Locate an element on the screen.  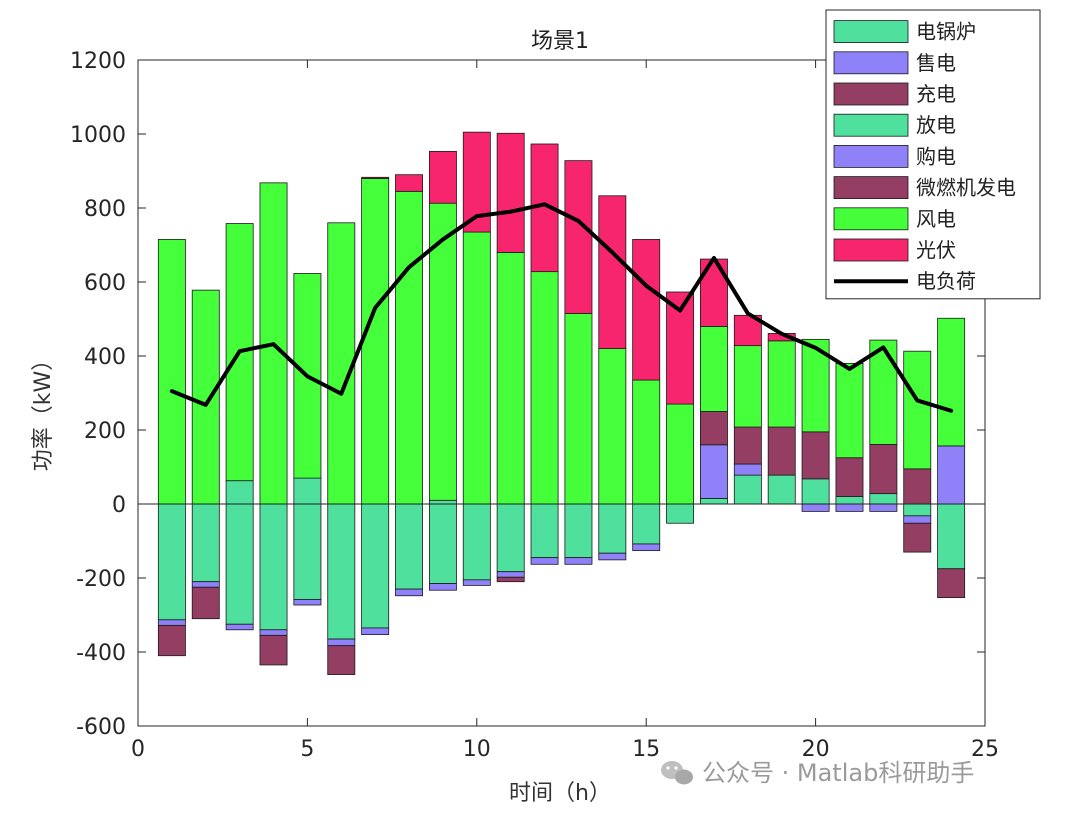
x-tick-label: 25 is located at coordinates (985, 749).